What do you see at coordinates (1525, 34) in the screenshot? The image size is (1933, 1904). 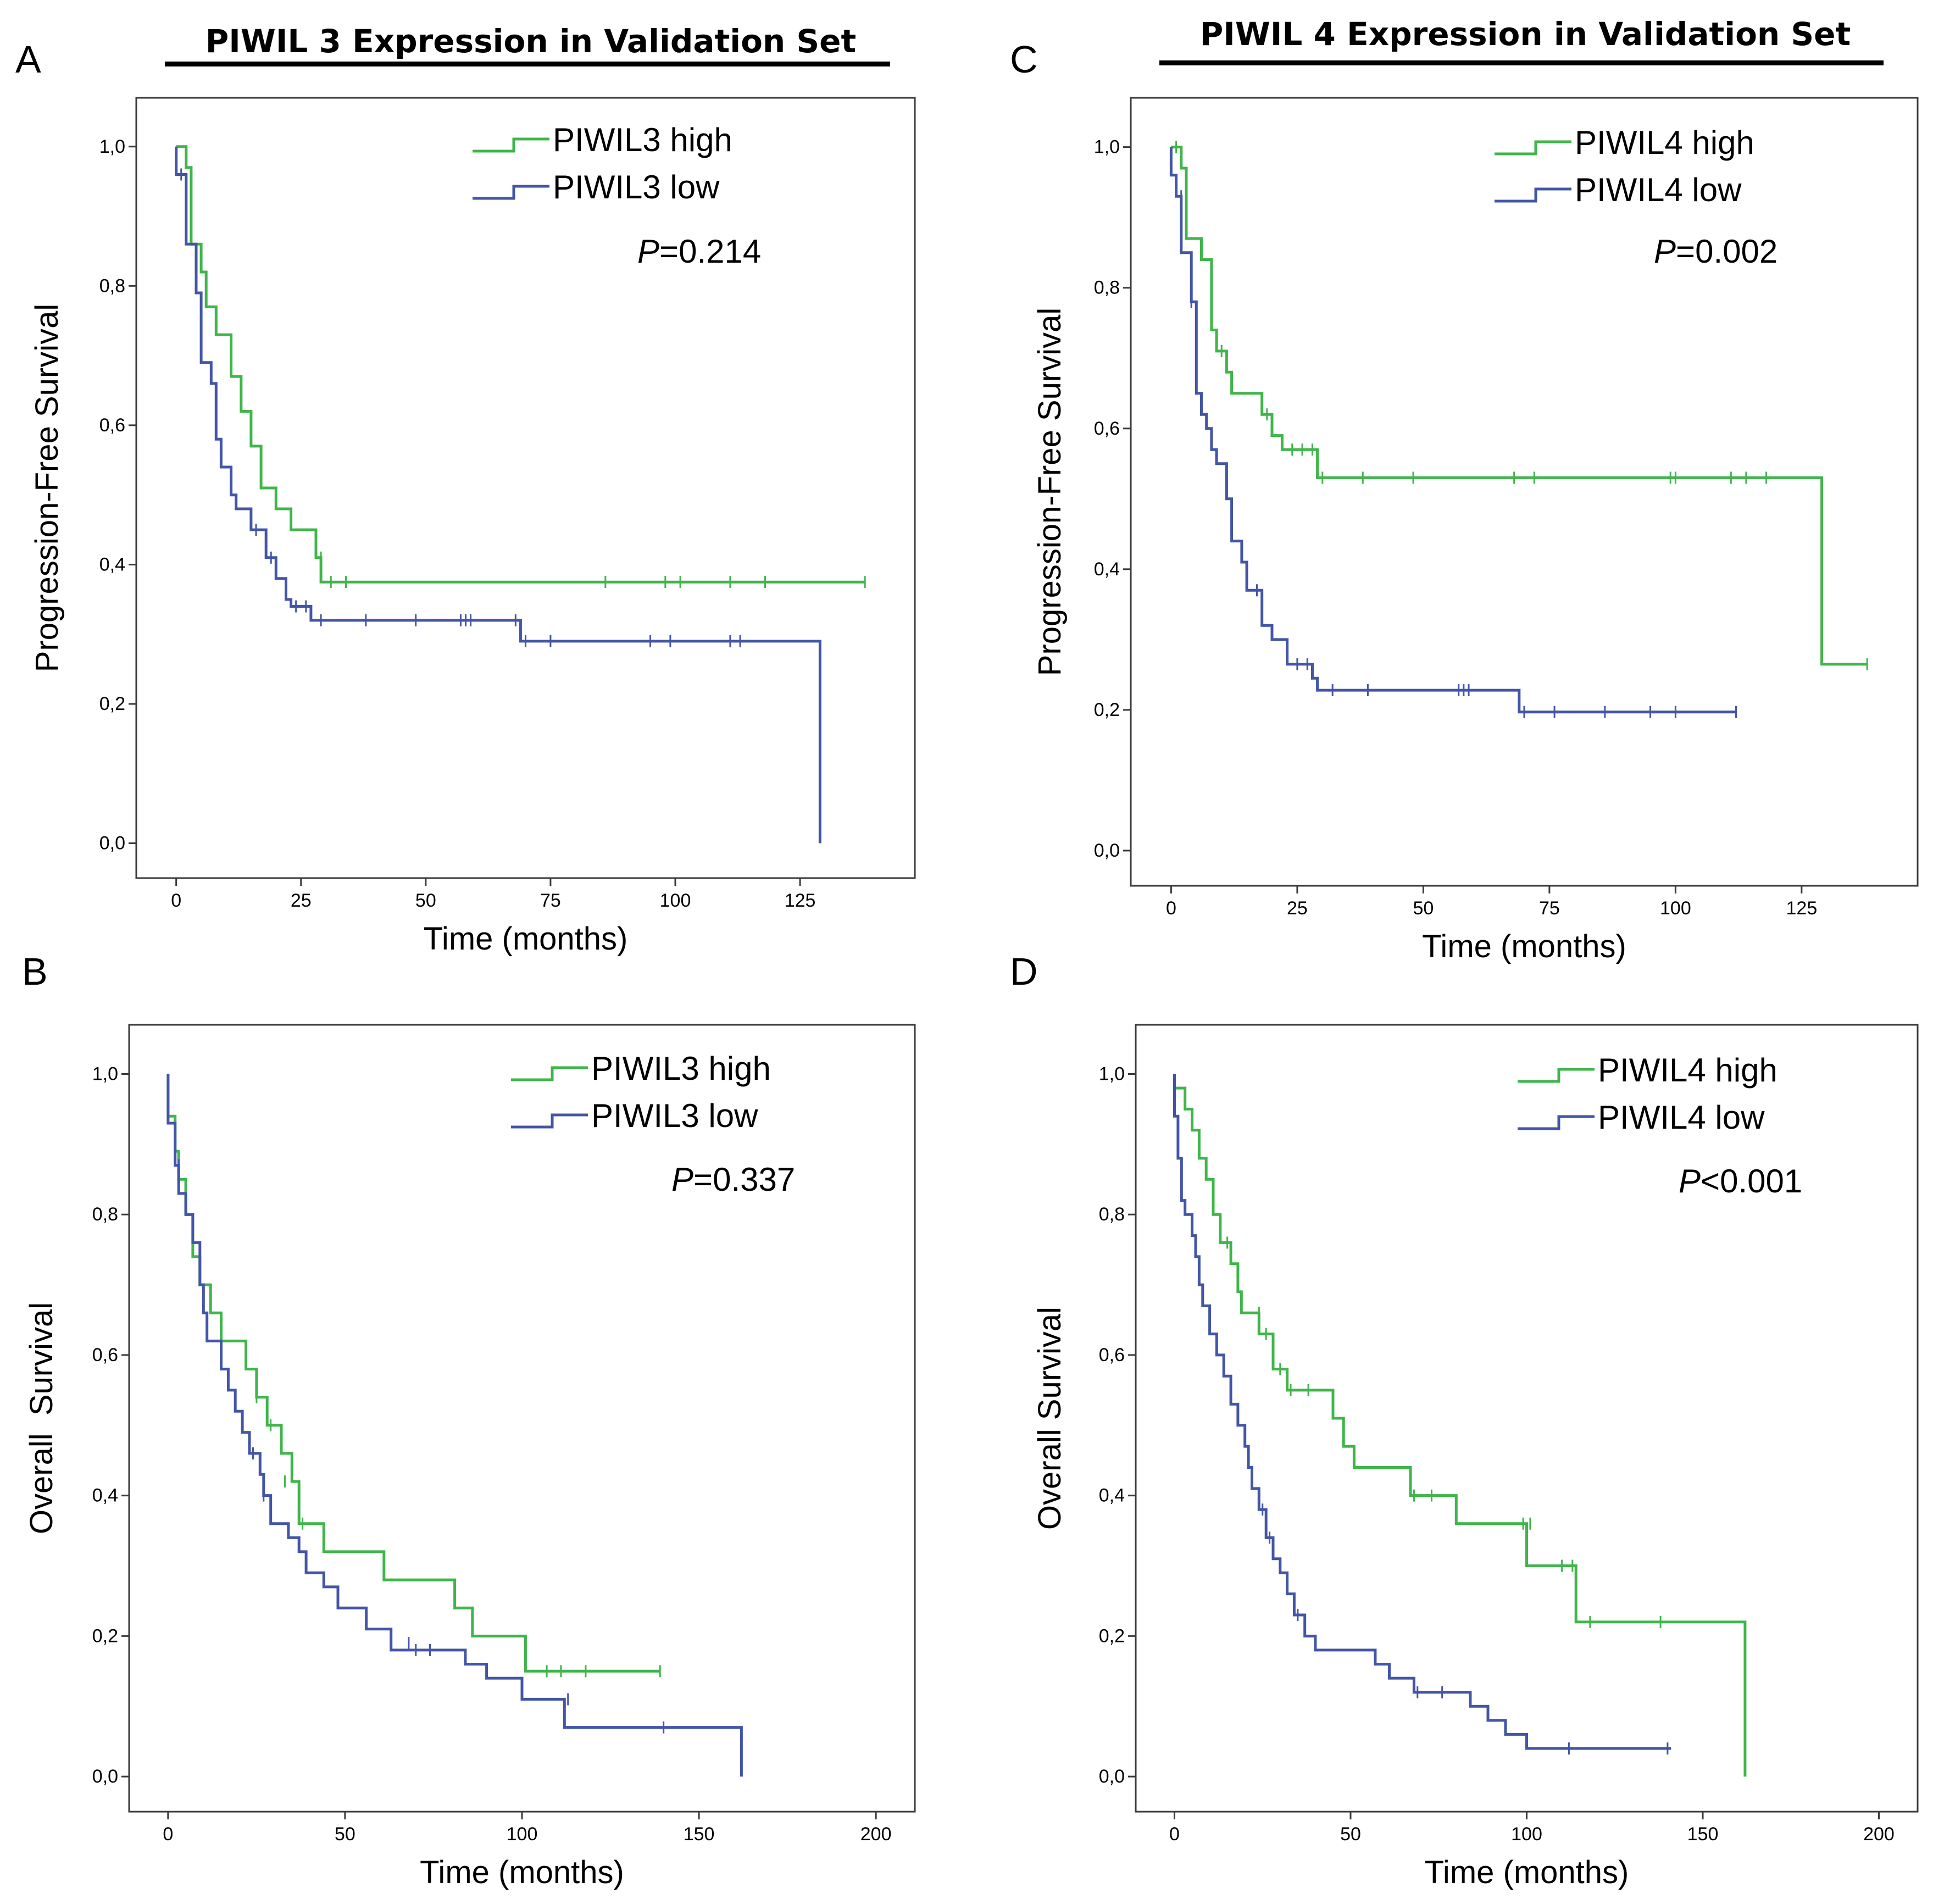 I see `column-title-right: PIWIL 4 Expression in Validation Set` at bounding box center [1525, 34].